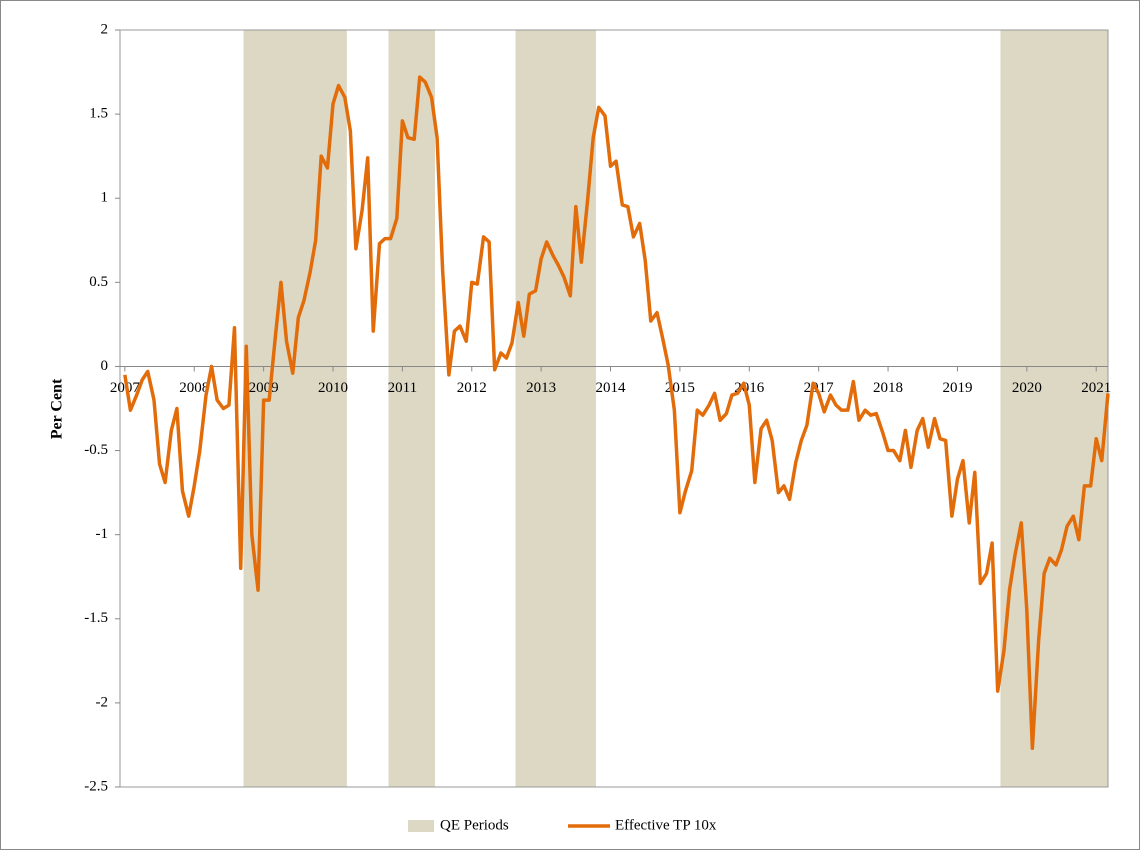  Describe the element at coordinates (98, 114) in the screenshot. I see `y-tick-label: 1.5` at that location.